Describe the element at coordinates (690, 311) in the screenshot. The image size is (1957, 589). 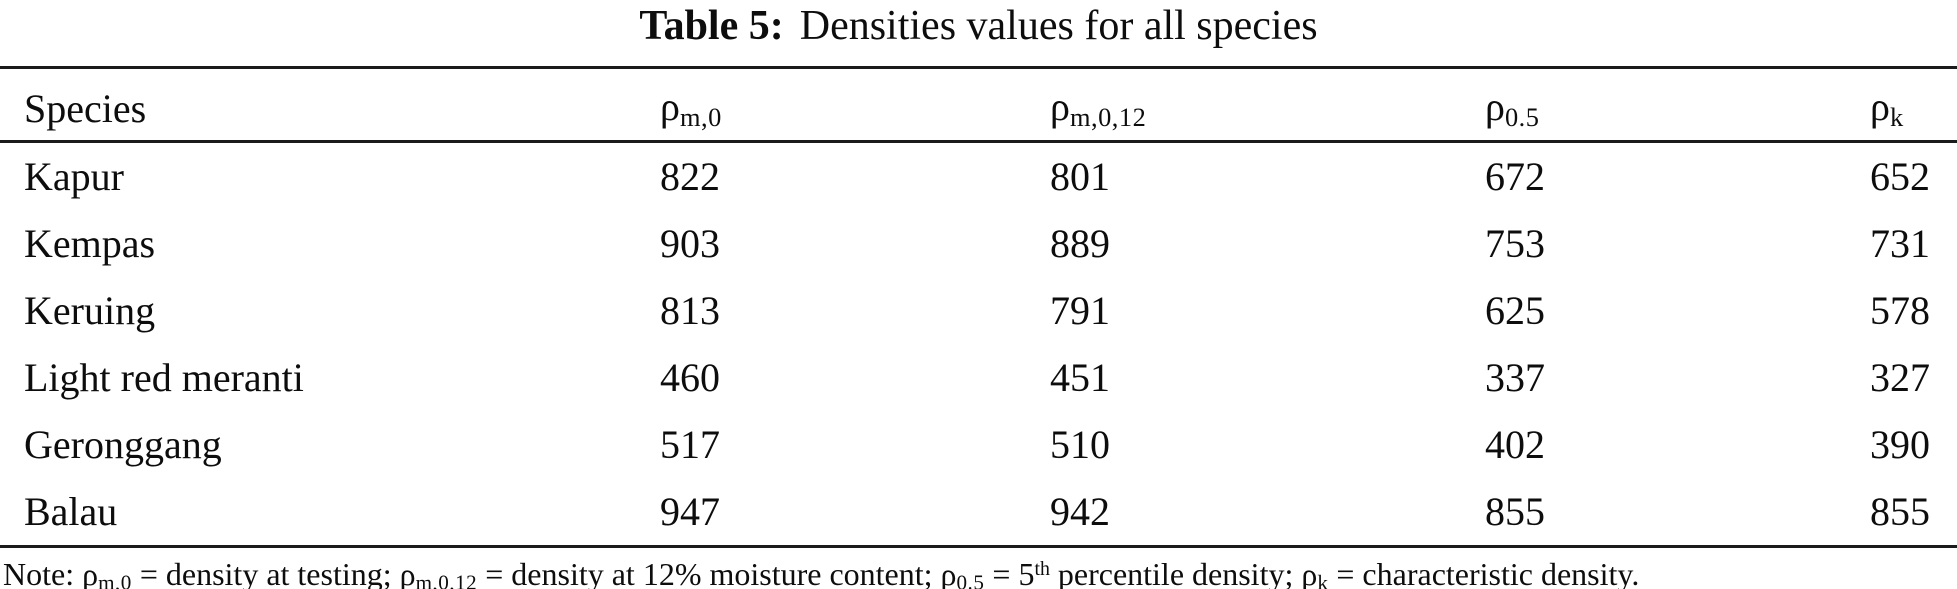
I see `value-cell: 813` at that location.